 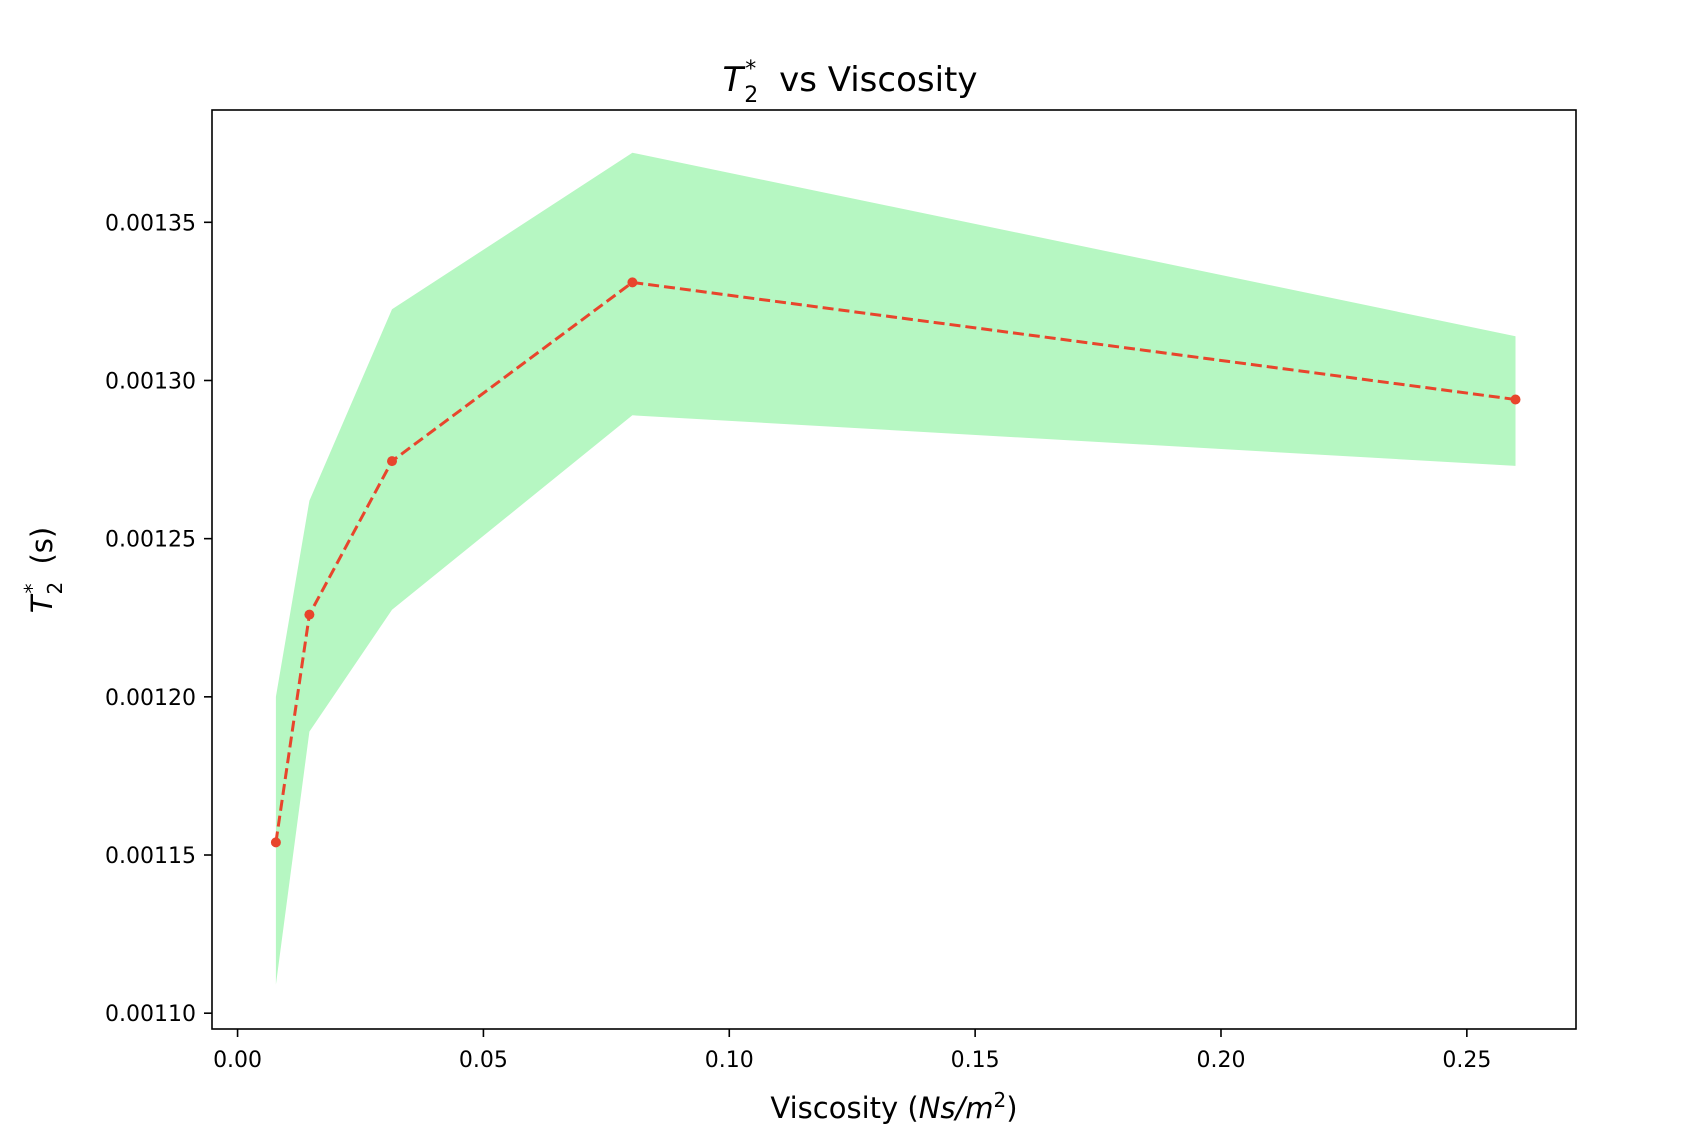 I want to click on x-axis-title: Viscosity (Ns/m2), so click(x=893, y=1106).